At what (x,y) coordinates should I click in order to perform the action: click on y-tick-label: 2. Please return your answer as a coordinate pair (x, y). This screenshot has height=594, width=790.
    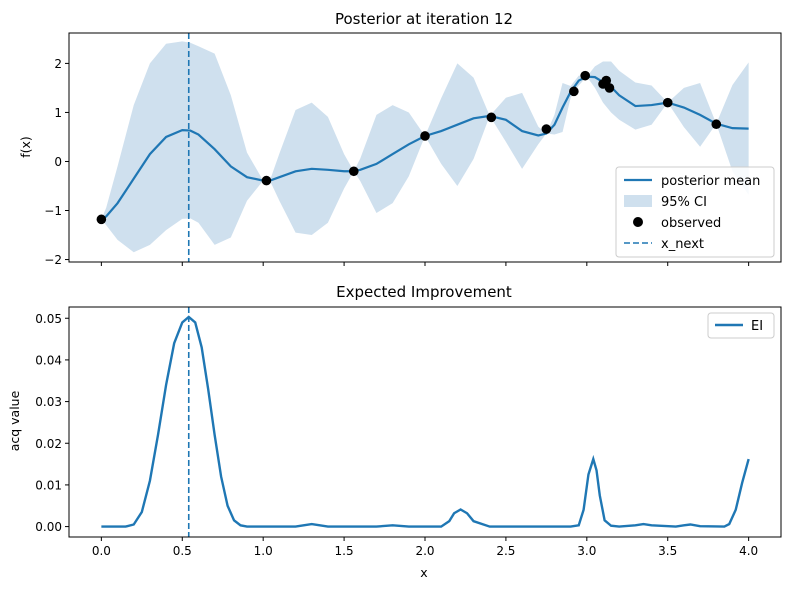
    Looking at the image, I should click on (58, 64).